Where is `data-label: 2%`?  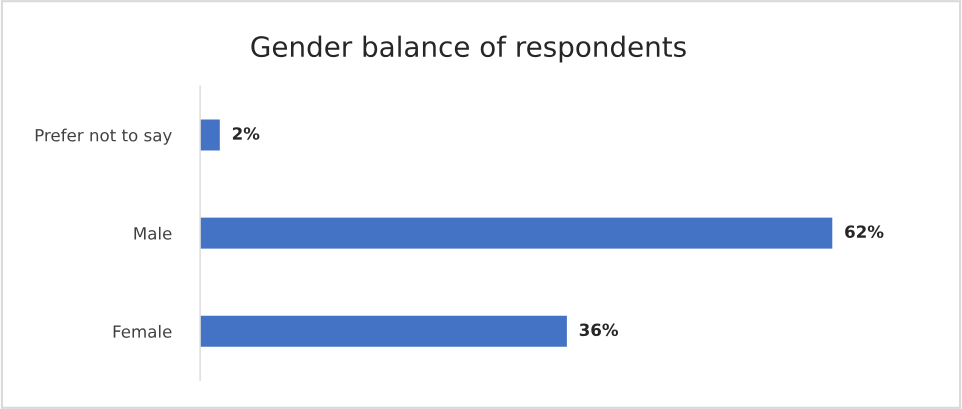 data-label: 2% is located at coordinates (246, 133).